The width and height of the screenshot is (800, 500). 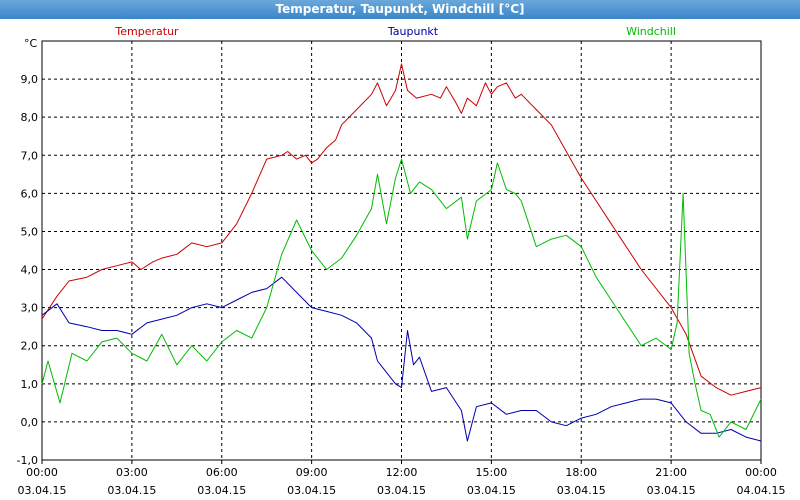 What do you see at coordinates (492, 472) in the screenshot?
I see `x-tick-time: 15:00` at bounding box center [492, 472].